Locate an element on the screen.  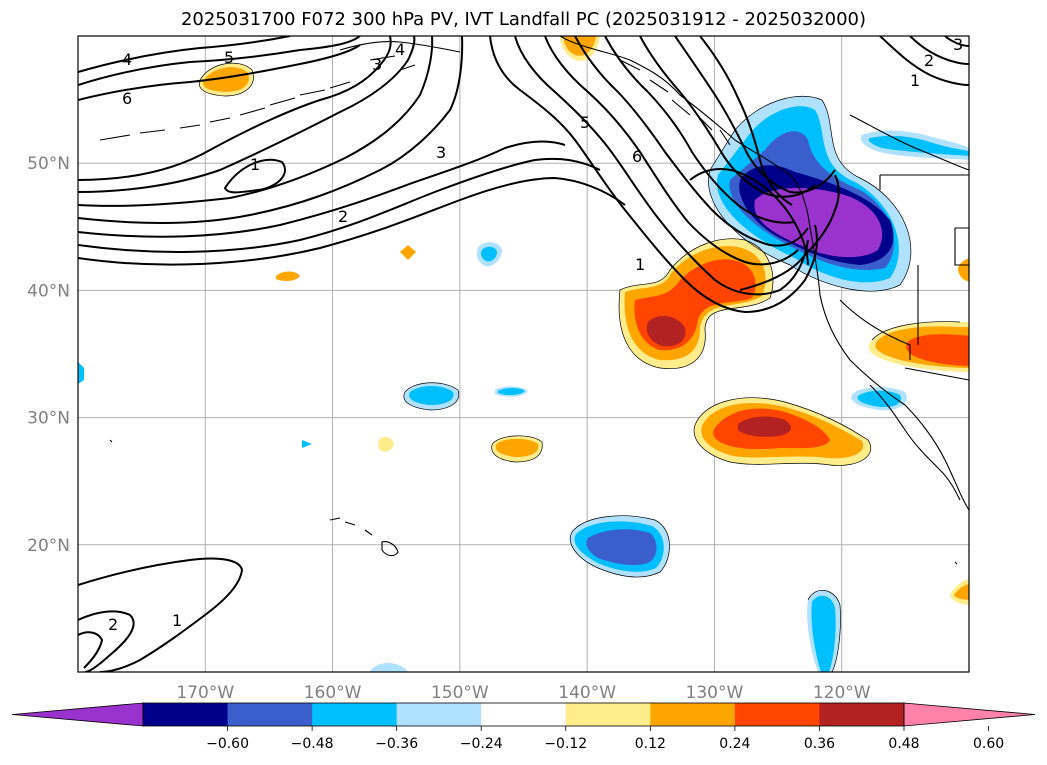
hawaii-islands is located at coordinates (364, 537).